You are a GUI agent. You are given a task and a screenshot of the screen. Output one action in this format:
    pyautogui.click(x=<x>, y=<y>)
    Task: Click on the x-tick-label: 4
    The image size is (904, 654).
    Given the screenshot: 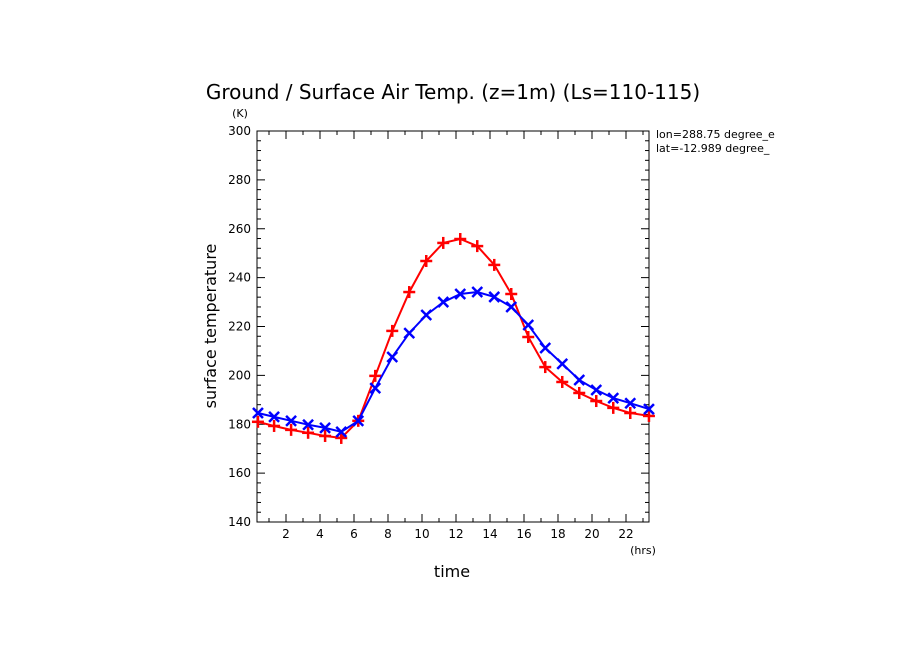 What is the action you would take?
    pyautogui.click(x=320, y=534)
    